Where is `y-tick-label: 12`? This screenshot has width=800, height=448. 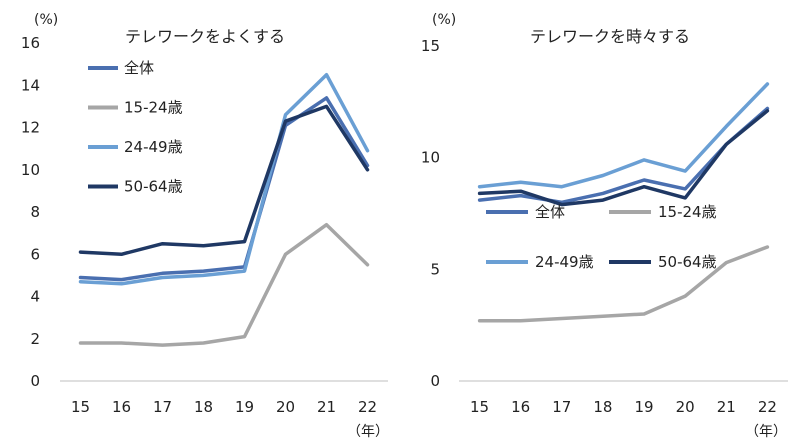
y-tick-label: 12 is located at coordinates (30, 128).